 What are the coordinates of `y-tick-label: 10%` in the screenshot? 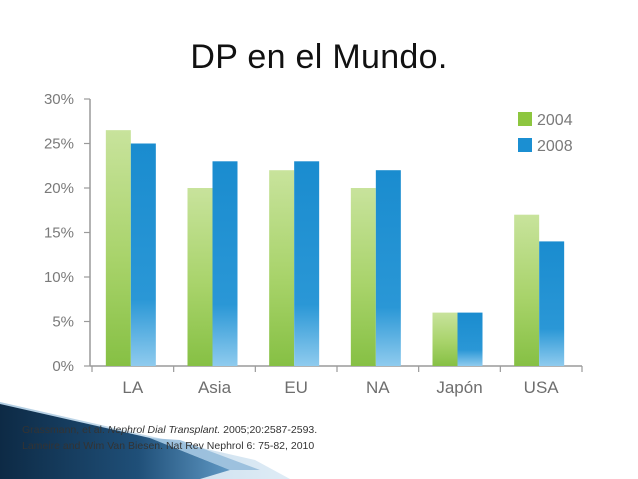 It's located at (59, 277).